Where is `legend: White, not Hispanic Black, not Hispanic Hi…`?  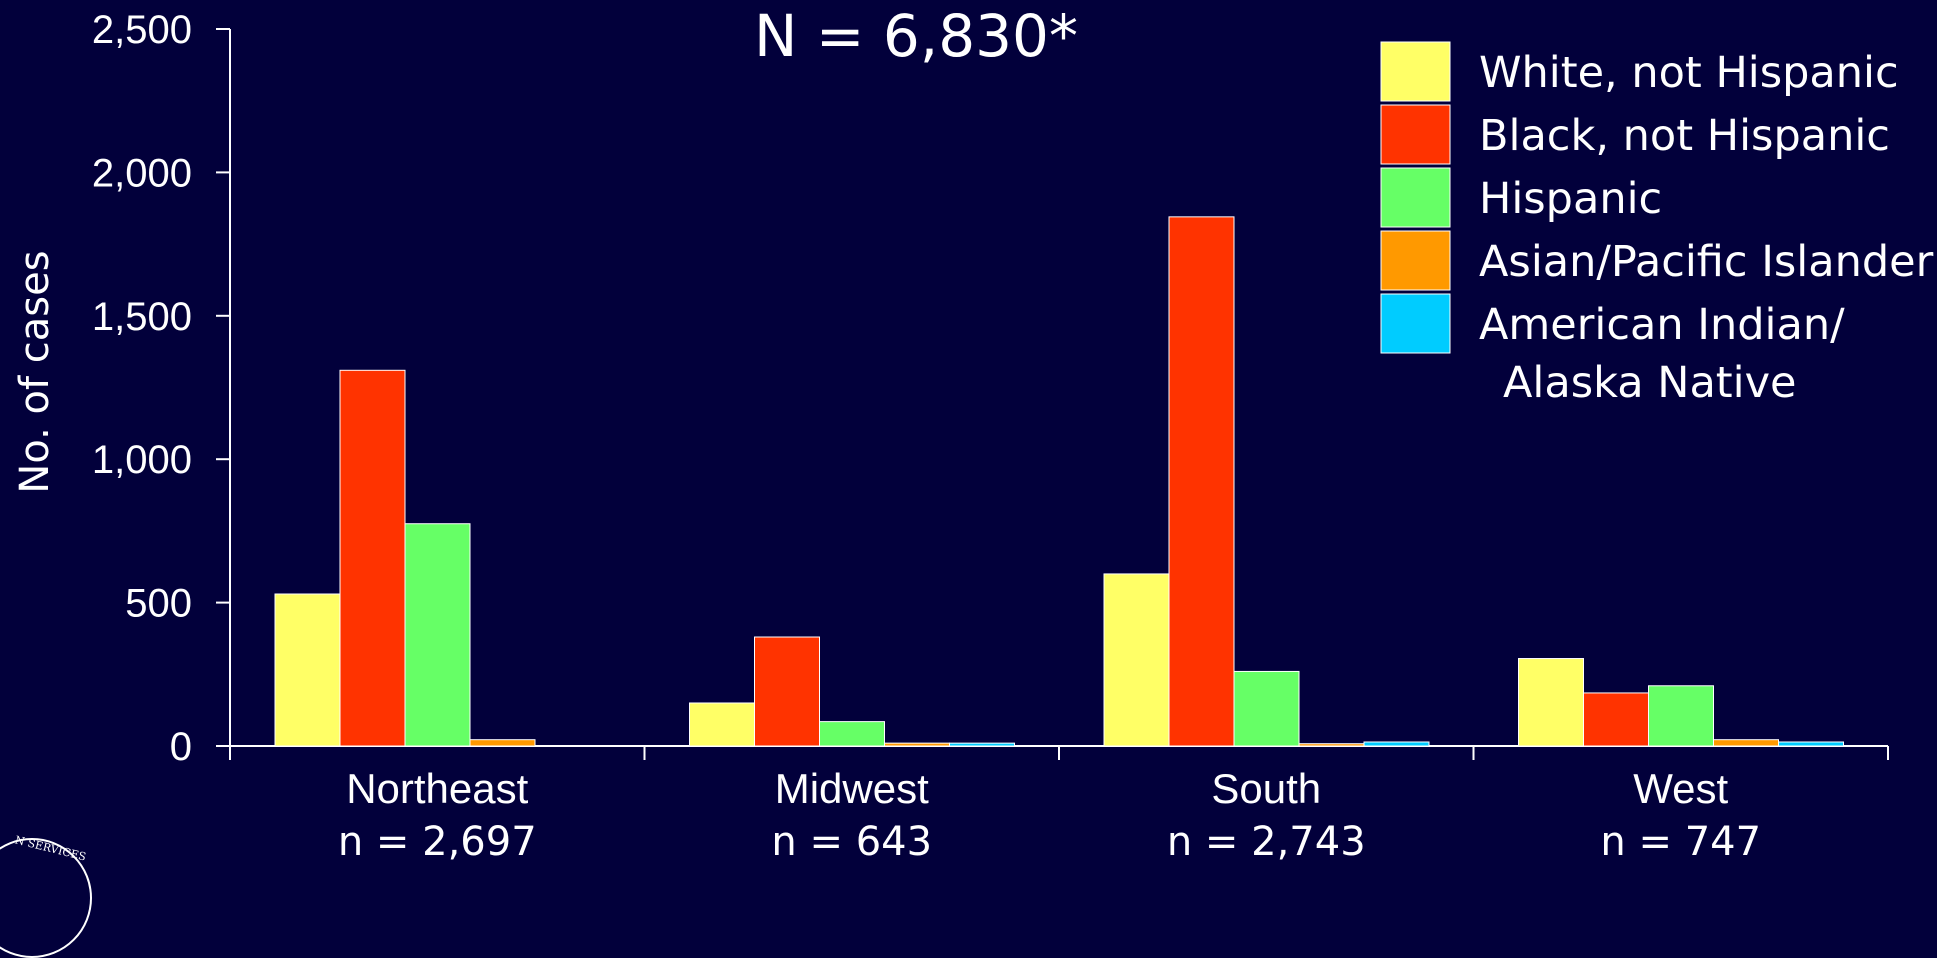 legend: White, not Hispanic Black, not Hispanic Hi… is located at coordinates (1657, 224).